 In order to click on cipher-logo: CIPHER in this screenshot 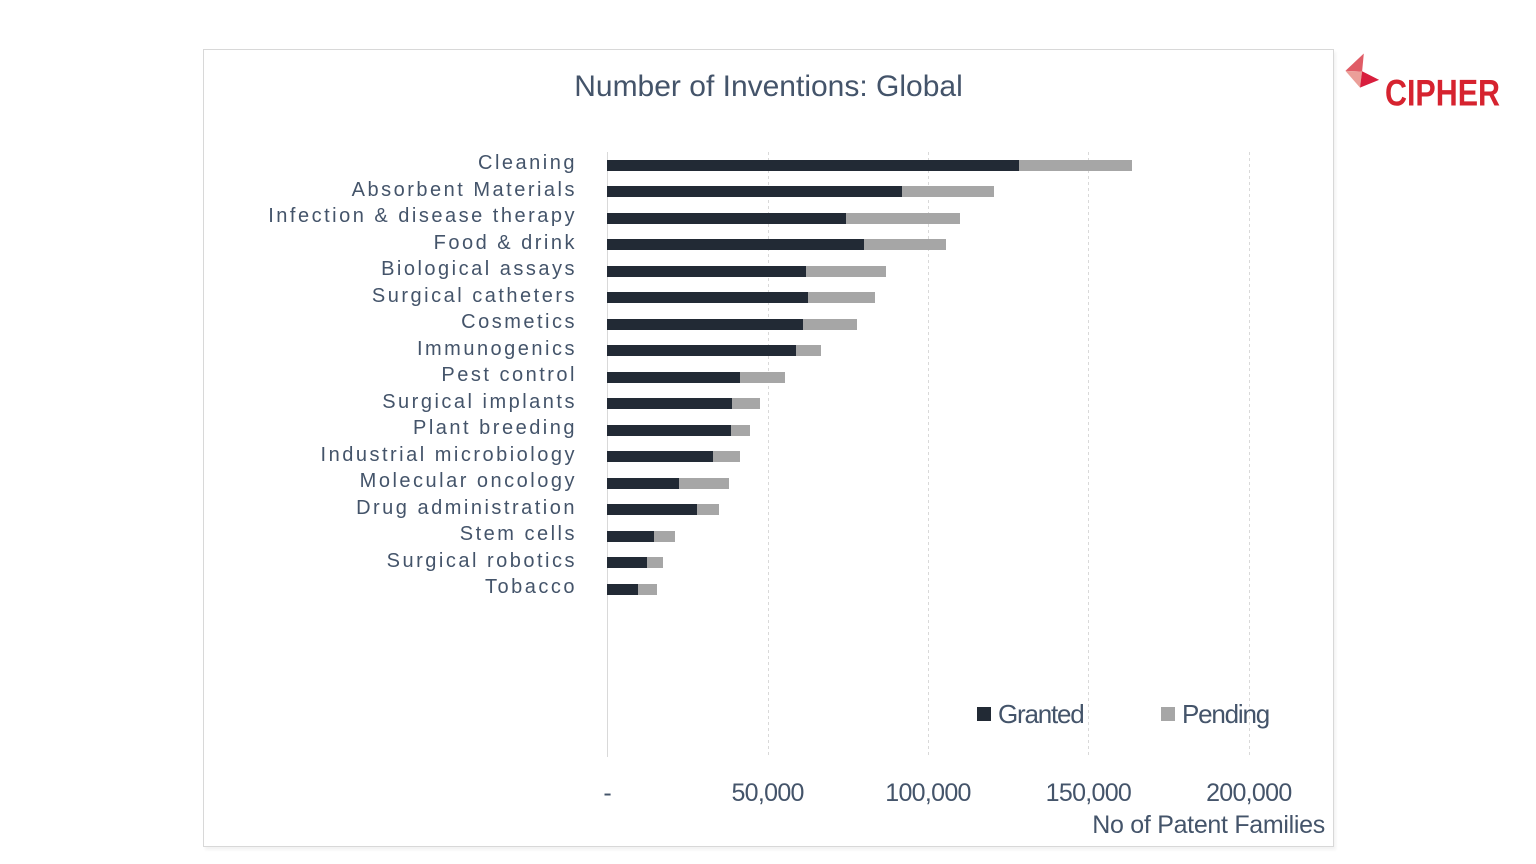, I will do `click(1422, 82)`.